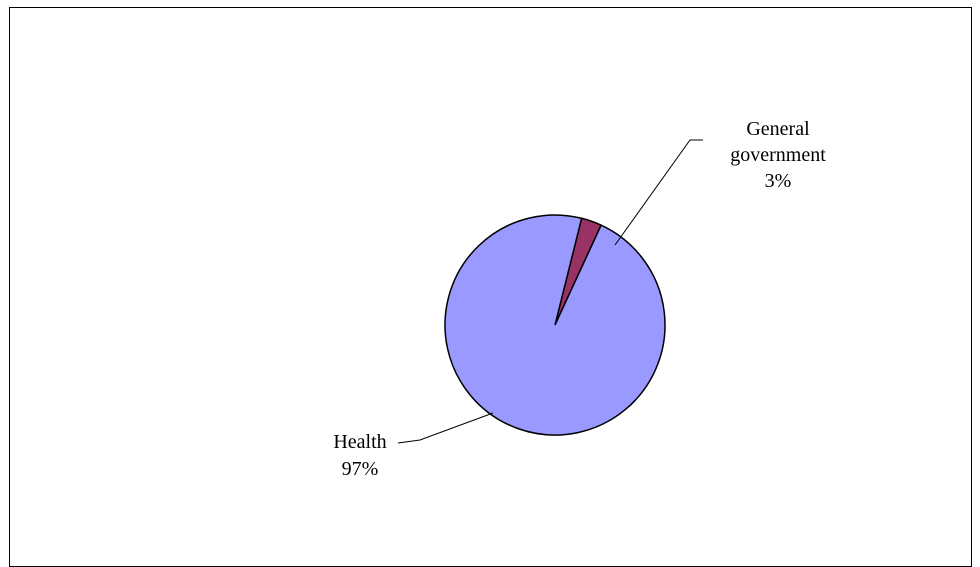 The height and width of the screenshot is (567, 980). Describe the element at coordinates (778, 129) in the screenshot. I see `label-general-government-line1: General` at that location.